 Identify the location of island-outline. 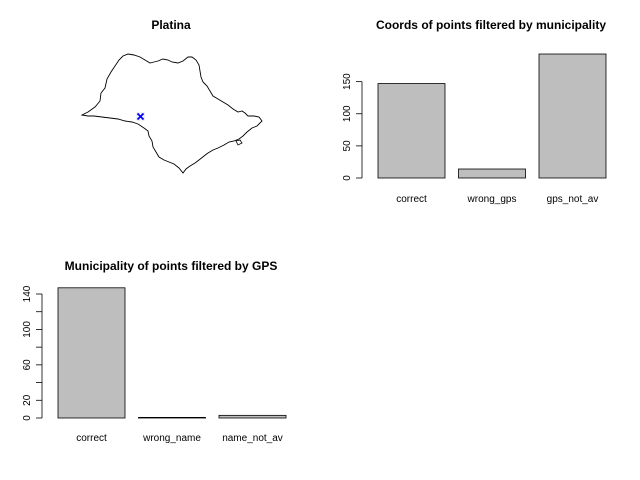
(239, 142).